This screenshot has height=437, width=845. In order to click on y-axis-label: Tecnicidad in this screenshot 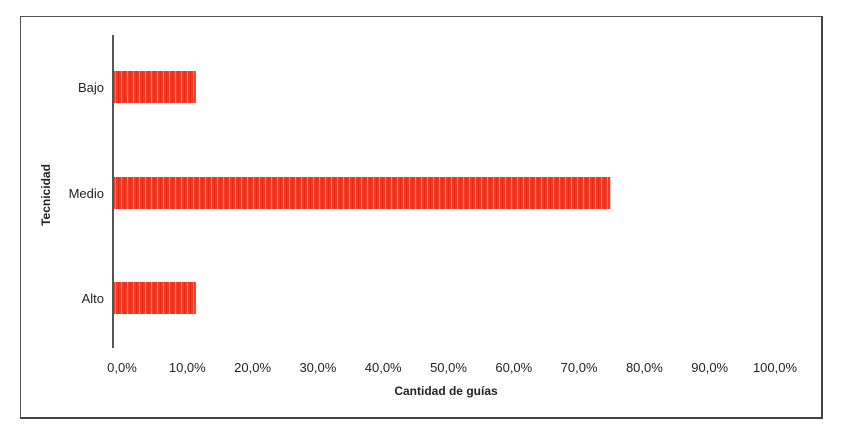, I will do `click(46, 195)`.